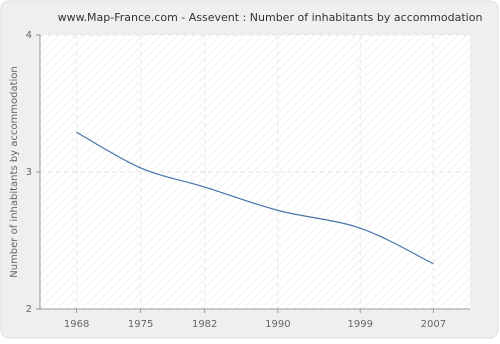 Image resolution: width=500 pixels, height=344 pixels. Describe the element at coordinates (29, 172) in the screenshot. I see `y-tick-label: 3` at that location.